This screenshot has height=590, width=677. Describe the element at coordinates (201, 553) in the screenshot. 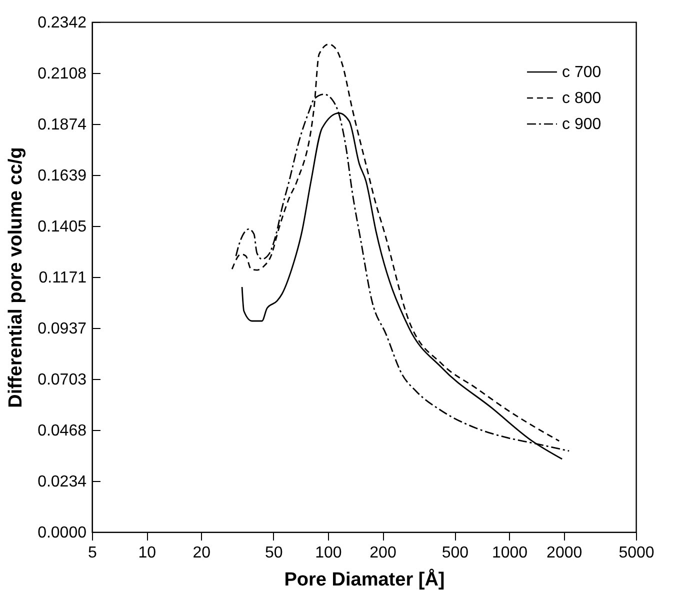

I see `x-tick-label: 20` at that location.